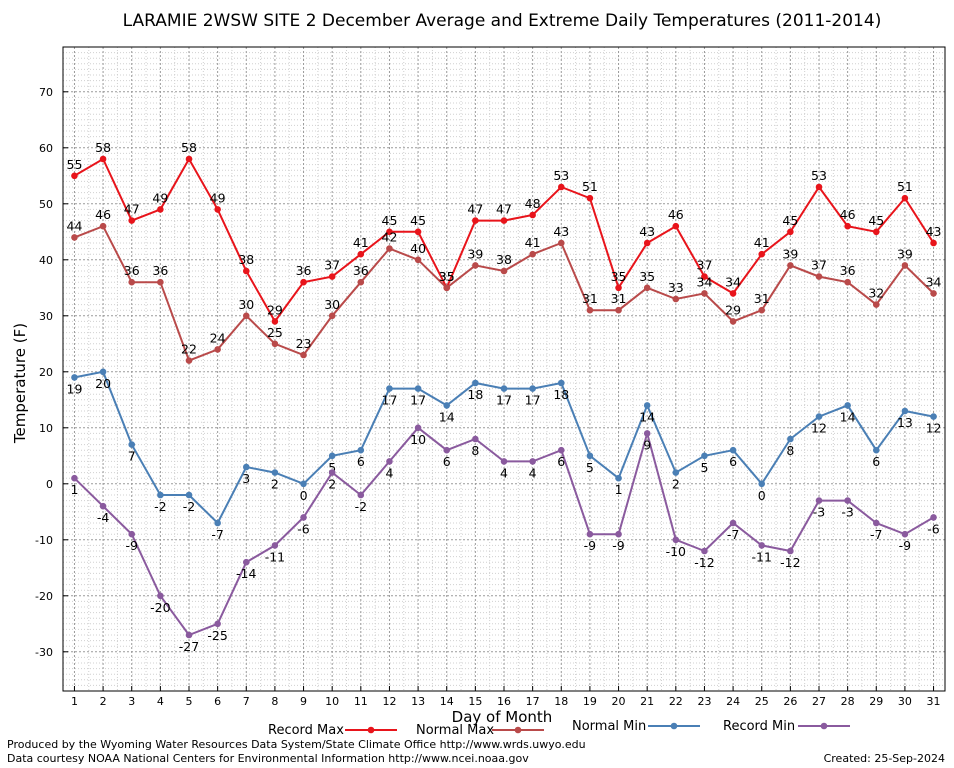 This screenshot has width=954, height=768. Describe the element at coordinates (447, 701) in the screenshot. I see `x-tick-label: 14` at that location.